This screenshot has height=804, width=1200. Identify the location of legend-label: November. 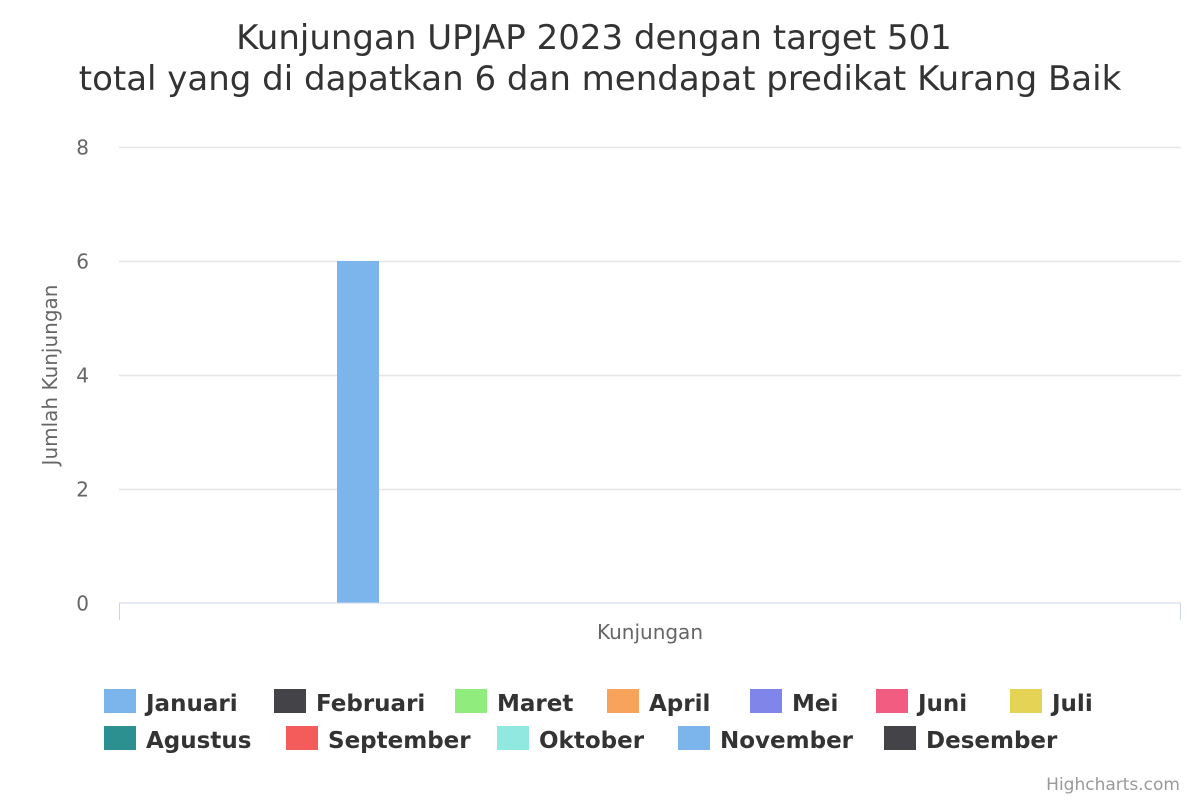
(787, 741).